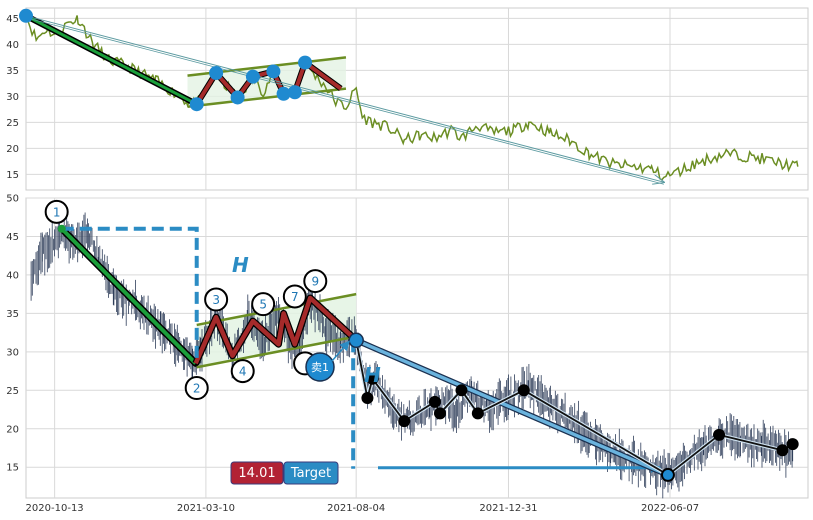  Describe the element at coordinates (12, 334) in the screenshot. I see `bottom-y-ticks: 15 20 25 30 35 40 45 50` at that location.